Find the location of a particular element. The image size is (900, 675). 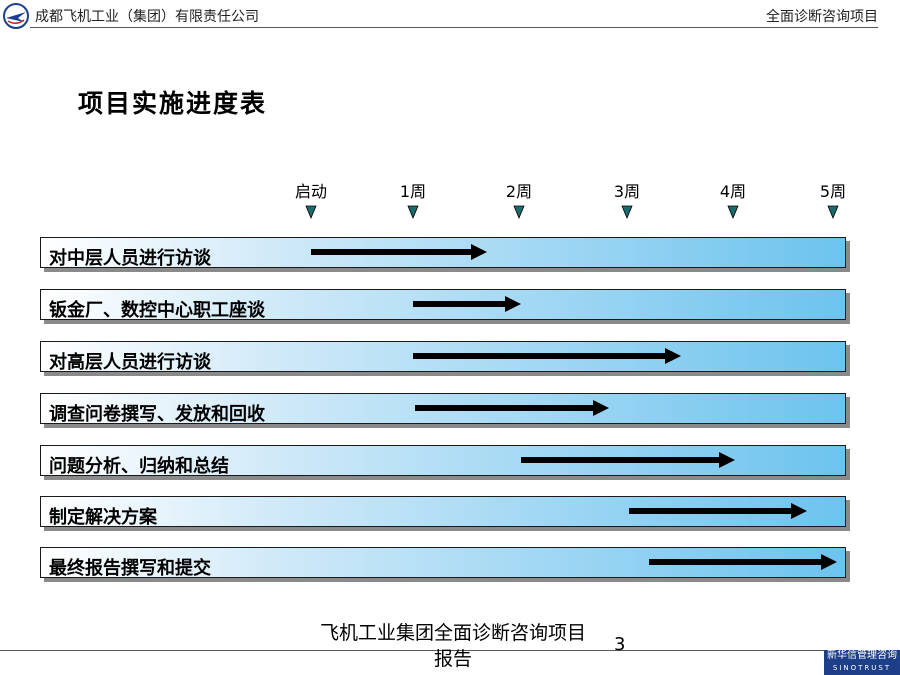

milestone-start: 启动 is located at coordinates (311, 200).